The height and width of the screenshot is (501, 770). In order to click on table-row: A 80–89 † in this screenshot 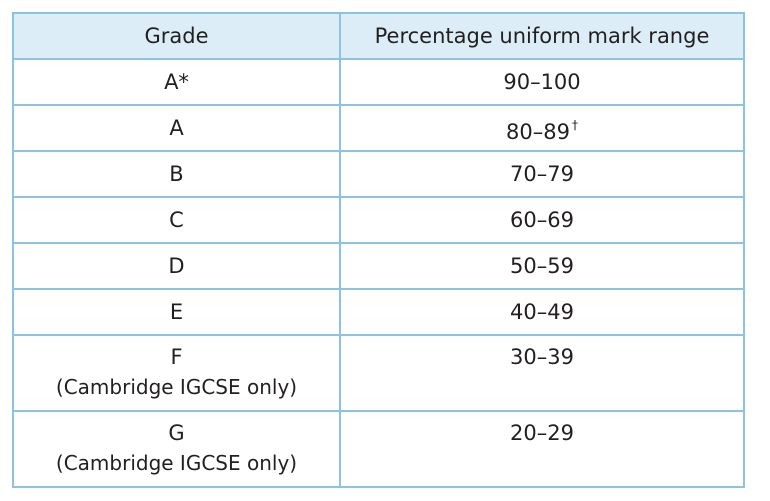, I will do `click(378, 128)`.